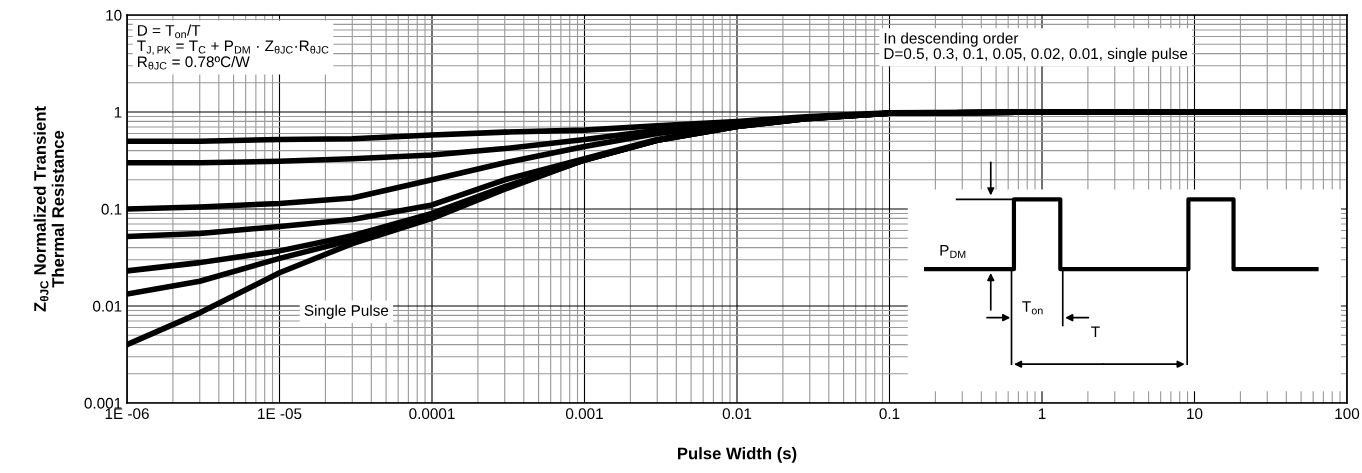  I want to click on x-tick-label: 0.01, so click(737, 414).